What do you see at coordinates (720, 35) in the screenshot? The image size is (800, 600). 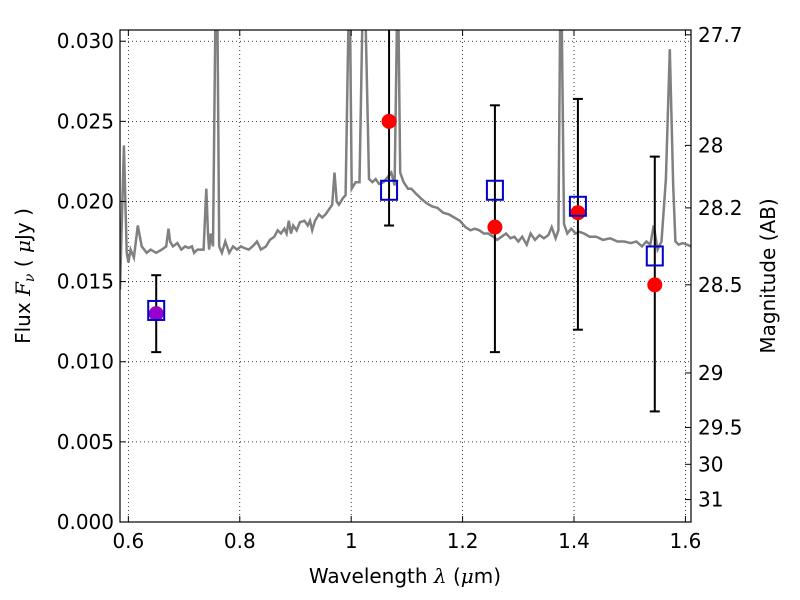 I see `y2-tick-label: 27.7` at bounding box center [720, 35].